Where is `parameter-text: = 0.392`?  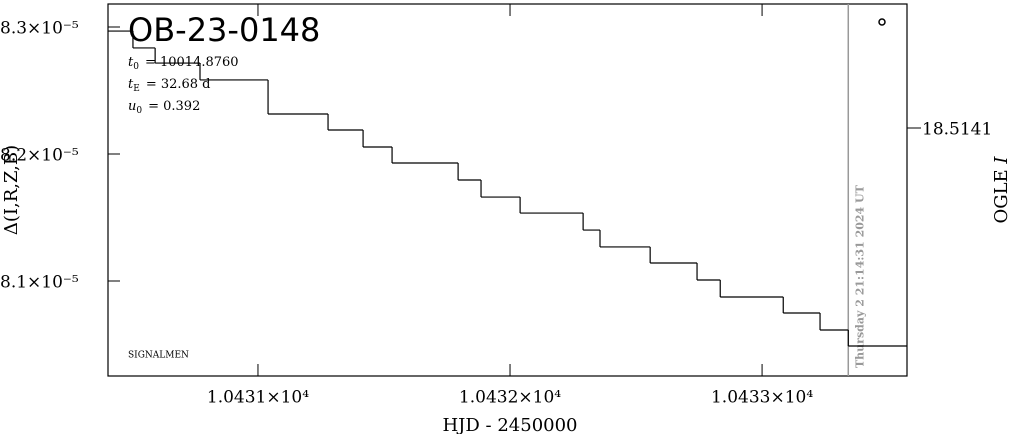
parameter-text: = 0.392 is located at coordinates (174, 106).